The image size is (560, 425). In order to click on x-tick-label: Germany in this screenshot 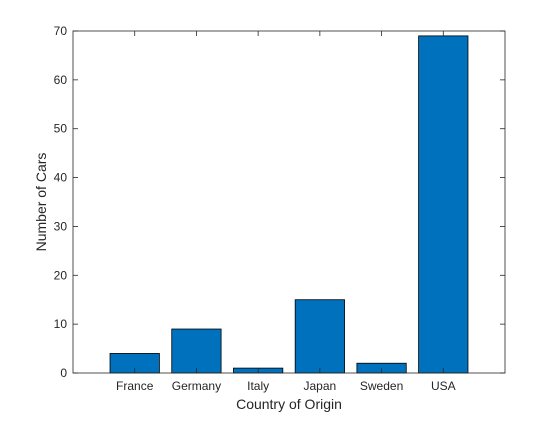, I will do `click(196, 386)`.